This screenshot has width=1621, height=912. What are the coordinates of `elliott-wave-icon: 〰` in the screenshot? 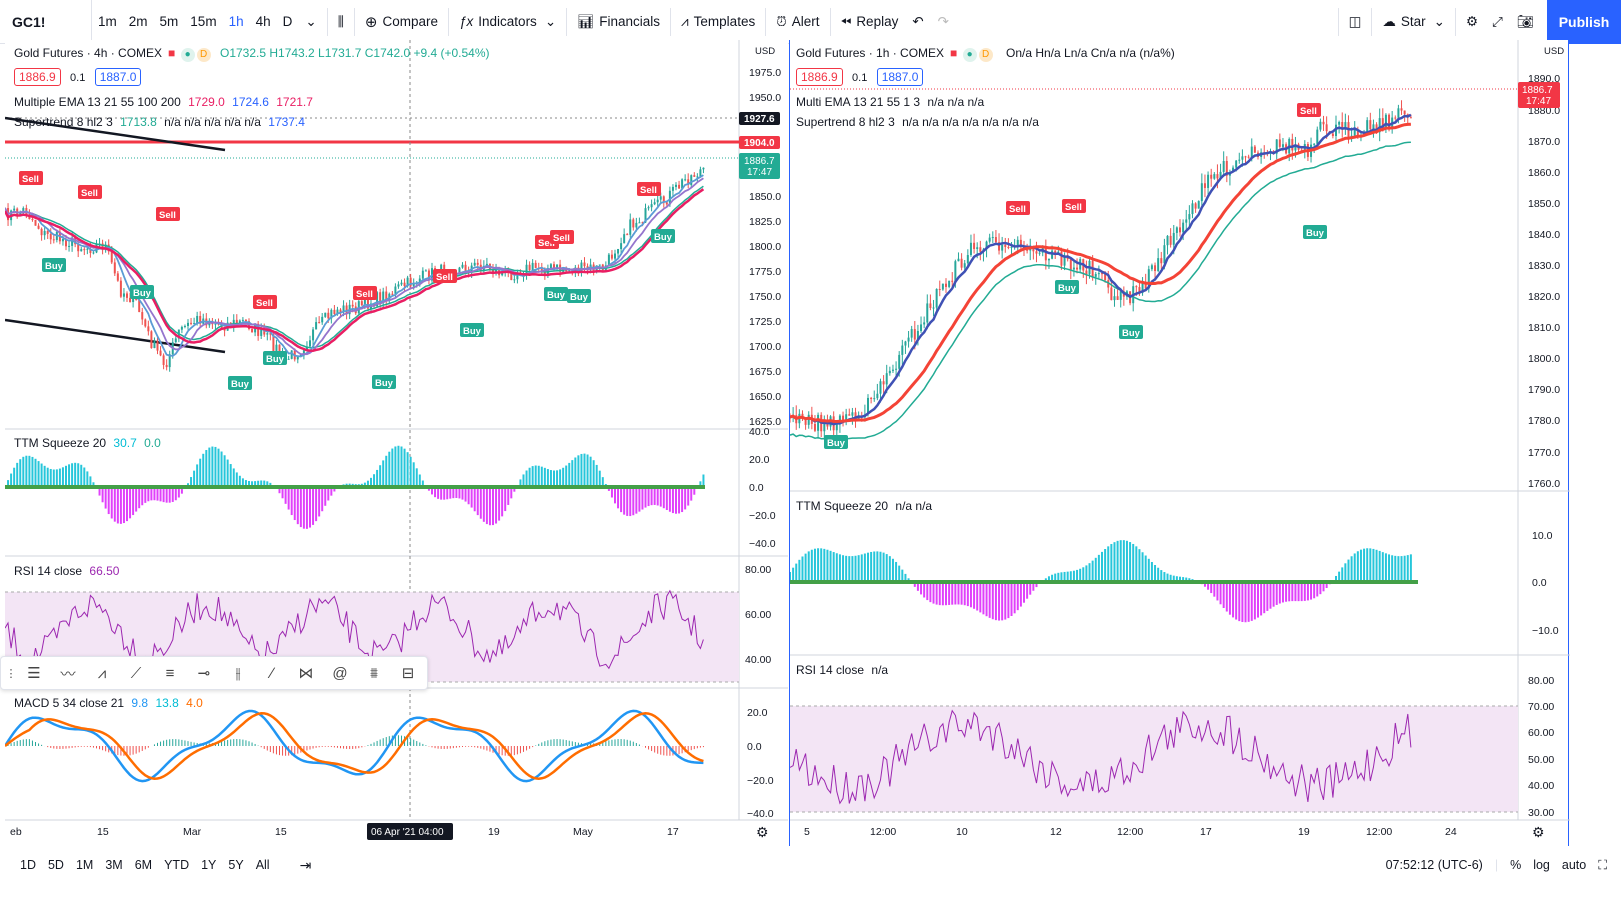 It's located at (68, 674).